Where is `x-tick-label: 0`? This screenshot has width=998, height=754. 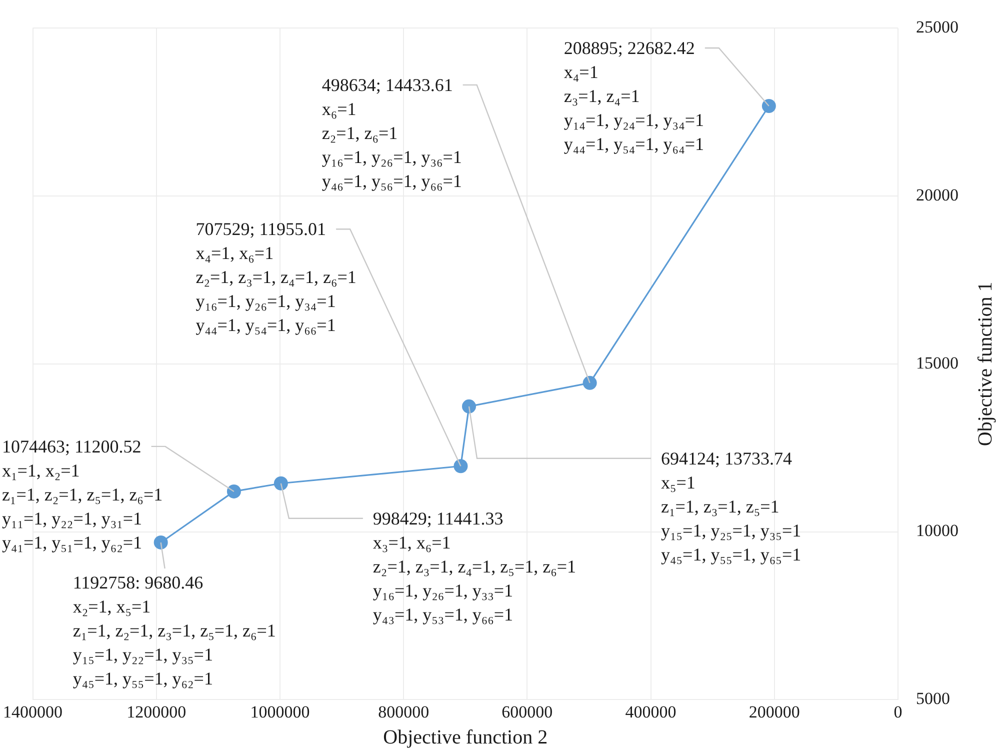
x-tick-label: 0 is located at coordinates (898, 712).